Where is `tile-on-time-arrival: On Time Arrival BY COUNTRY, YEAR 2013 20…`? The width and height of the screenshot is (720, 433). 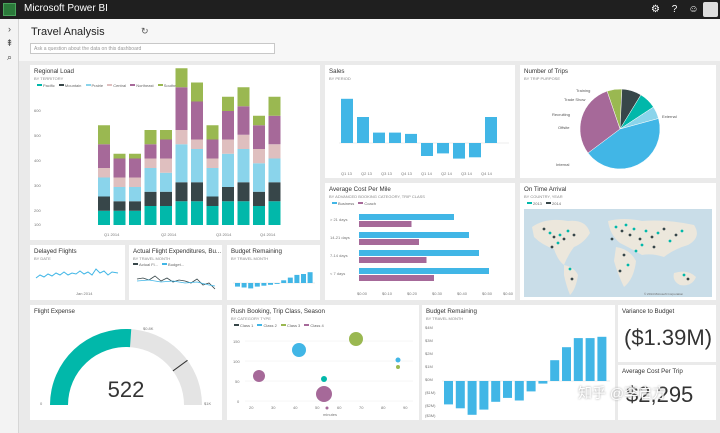
tile-on-time-arrival: On Time Arrival BY COUNTRY, YEAR 2013 20… is located at coordinates (618, 241).